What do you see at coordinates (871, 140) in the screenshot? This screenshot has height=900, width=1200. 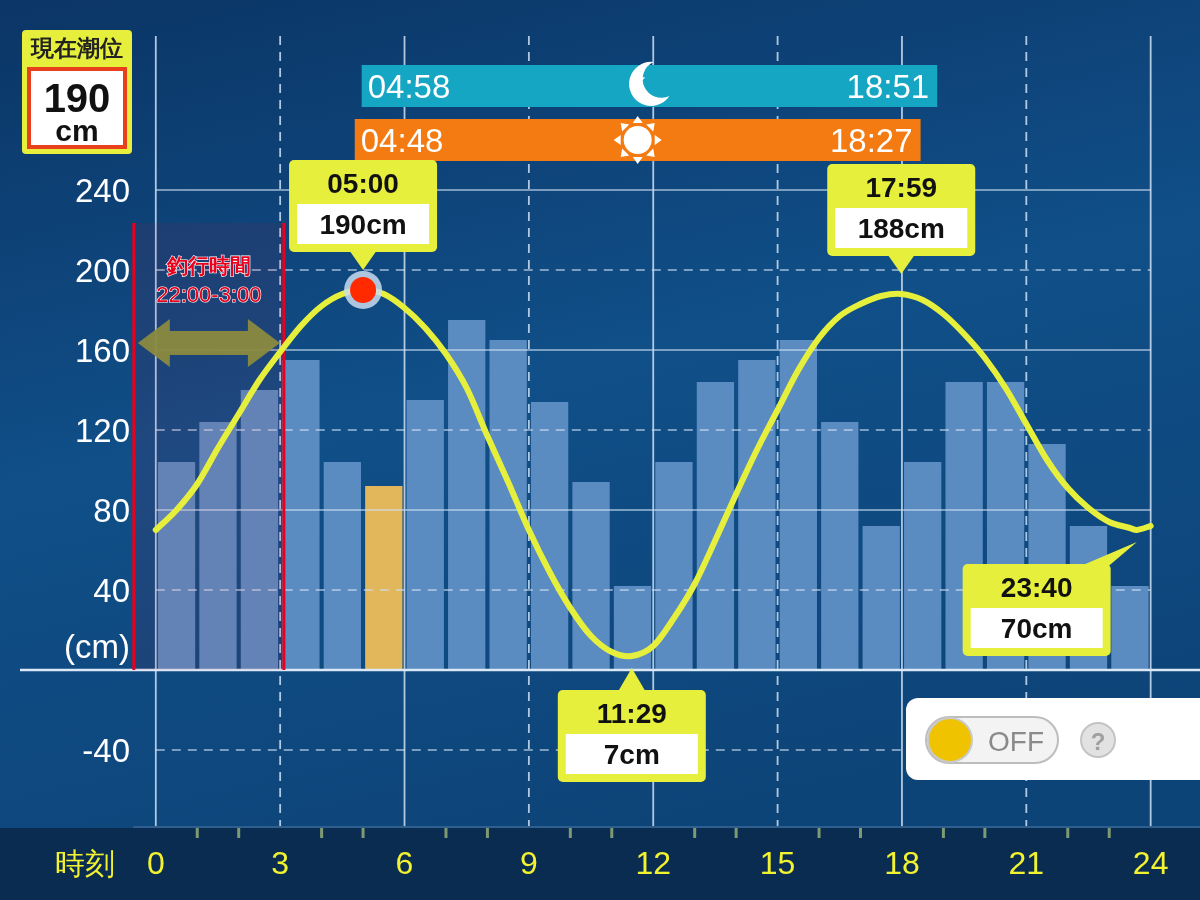 I see `annotation: 18:27` at bounding box center [871, 140].